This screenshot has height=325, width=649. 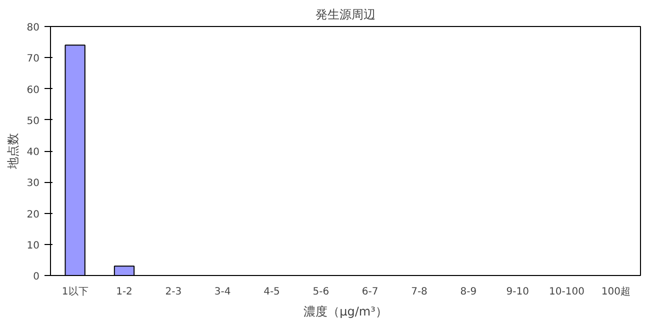 I want to click on x-tick-label: 9-10, so click(x=517, y=292).